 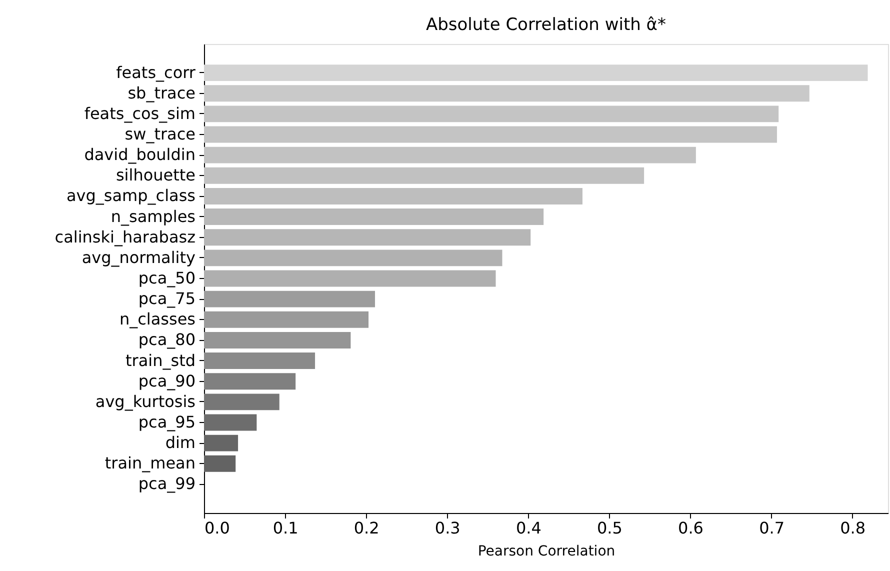 I want to click on y-tick-label: train_mean, so click(x=150, y=463).